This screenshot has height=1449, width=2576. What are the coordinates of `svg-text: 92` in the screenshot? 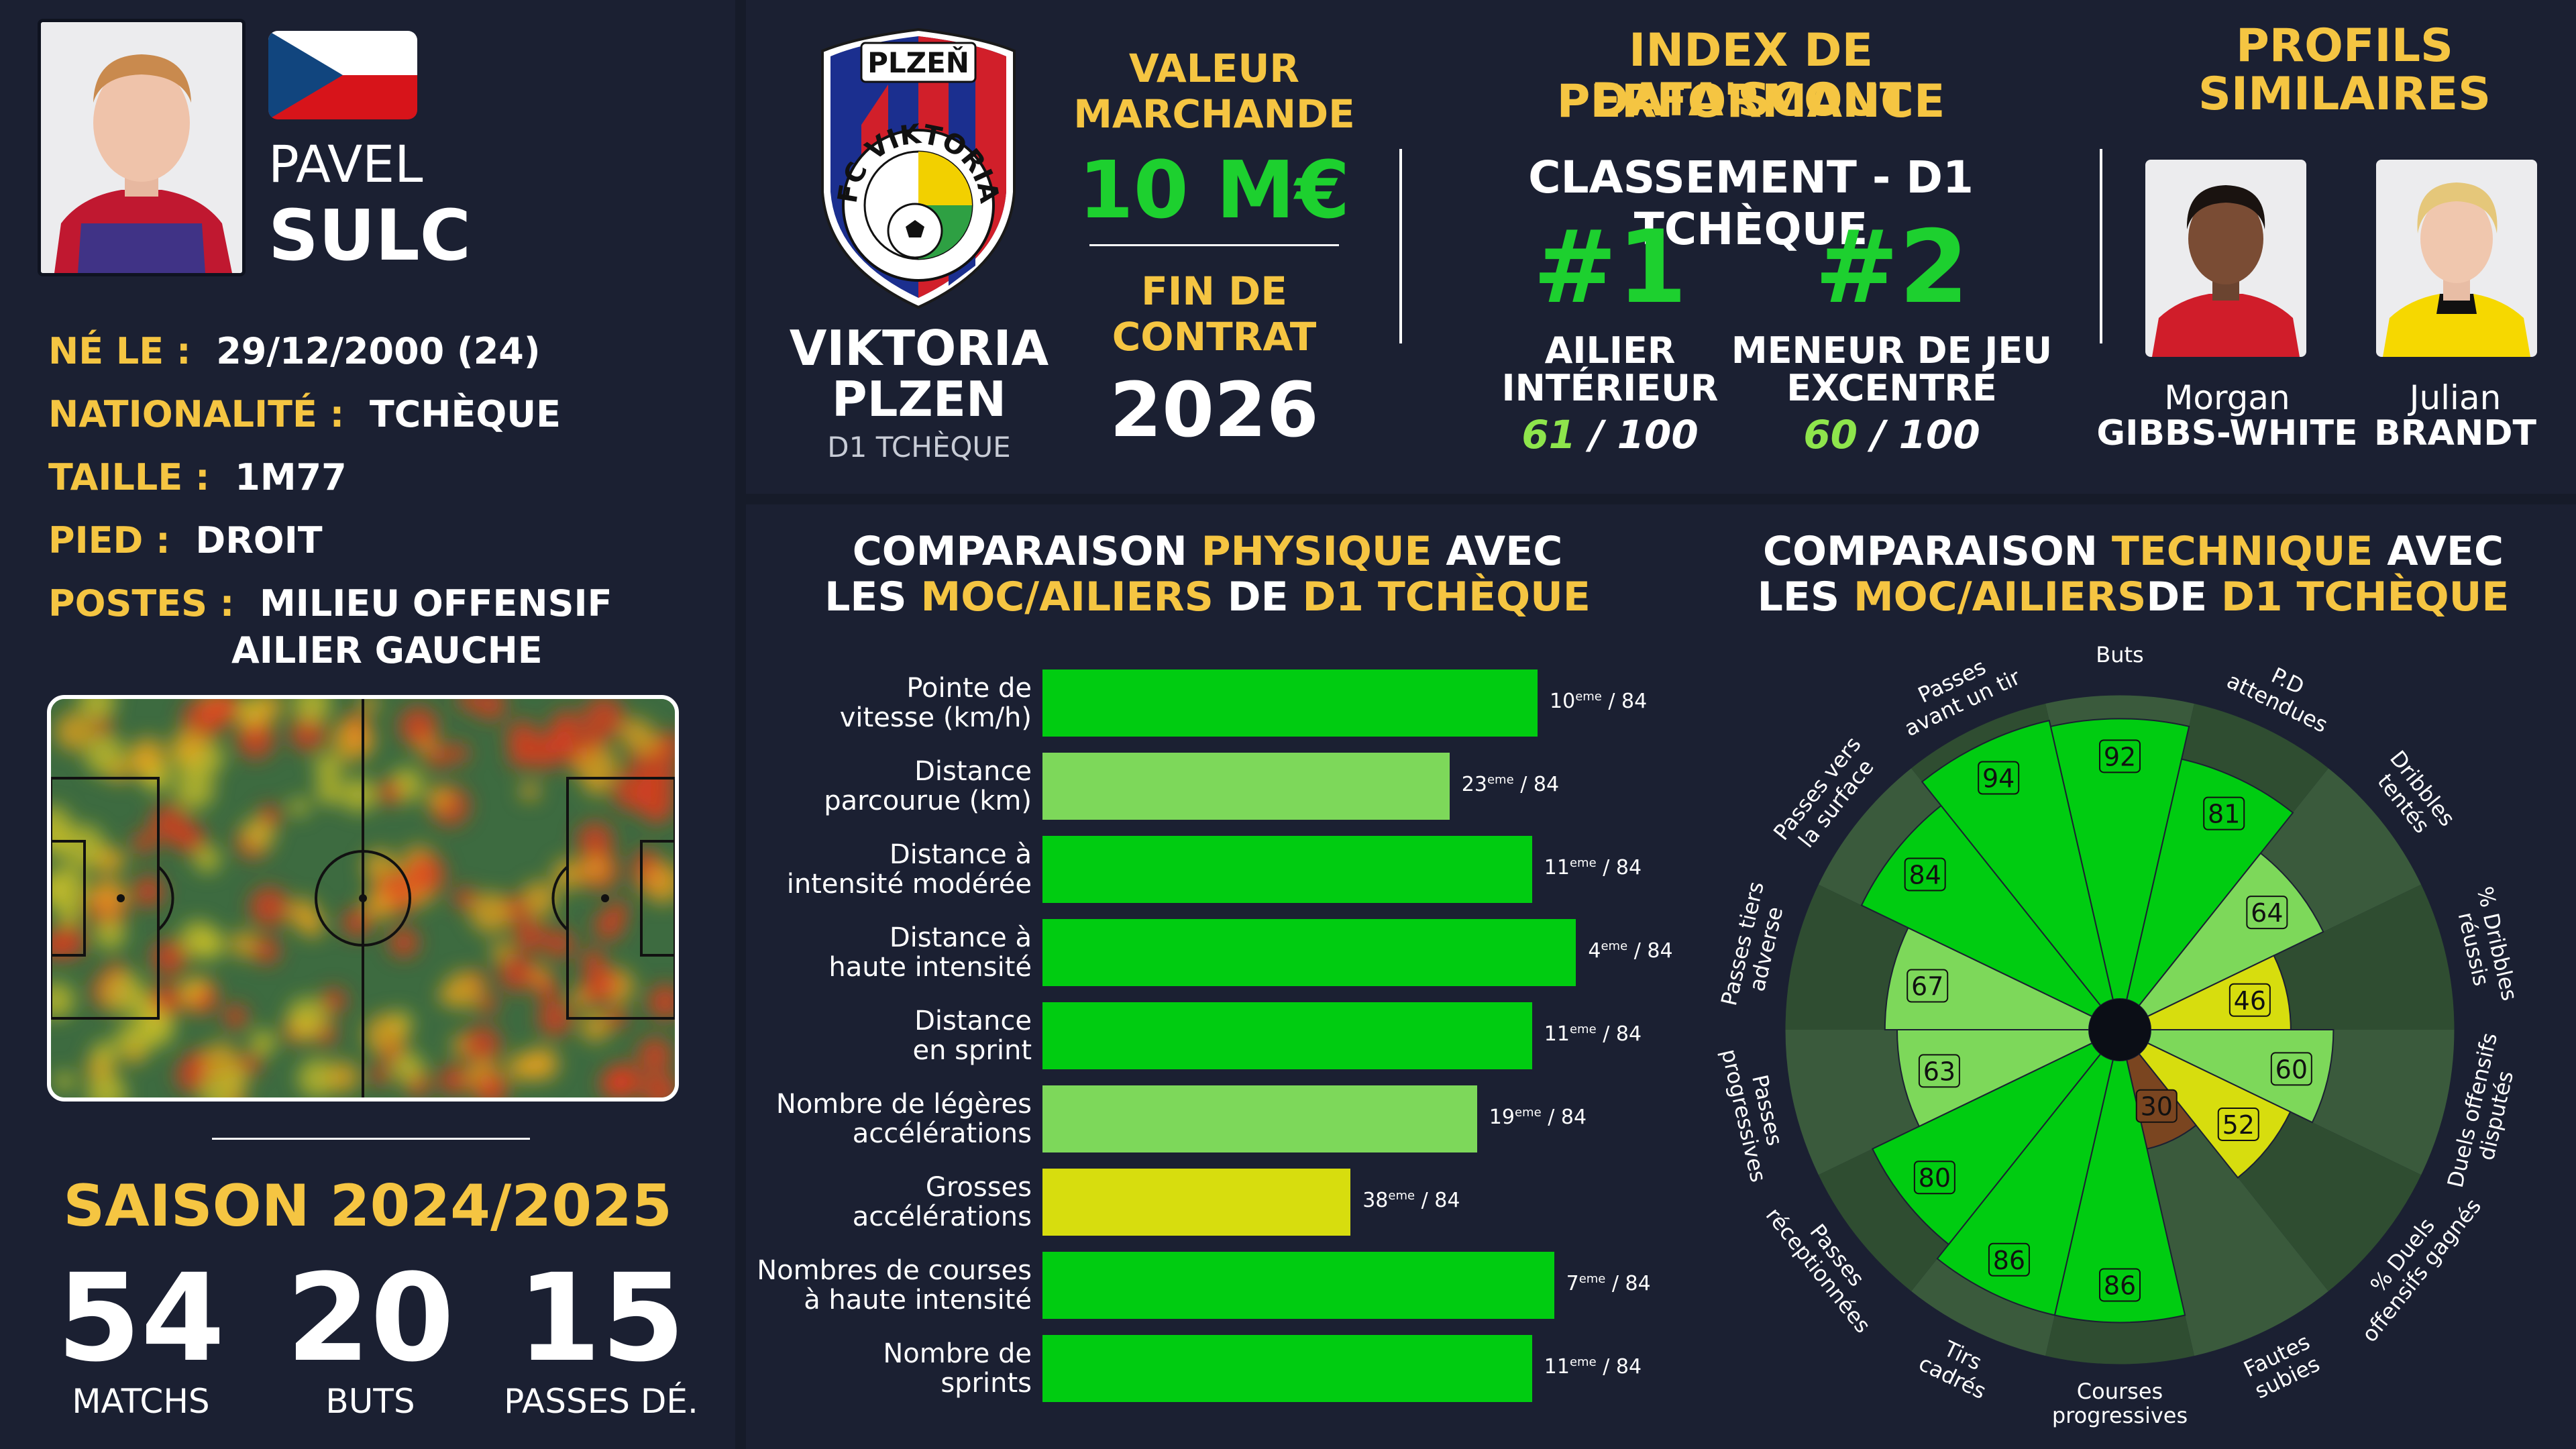 It's located at (2120, 756).